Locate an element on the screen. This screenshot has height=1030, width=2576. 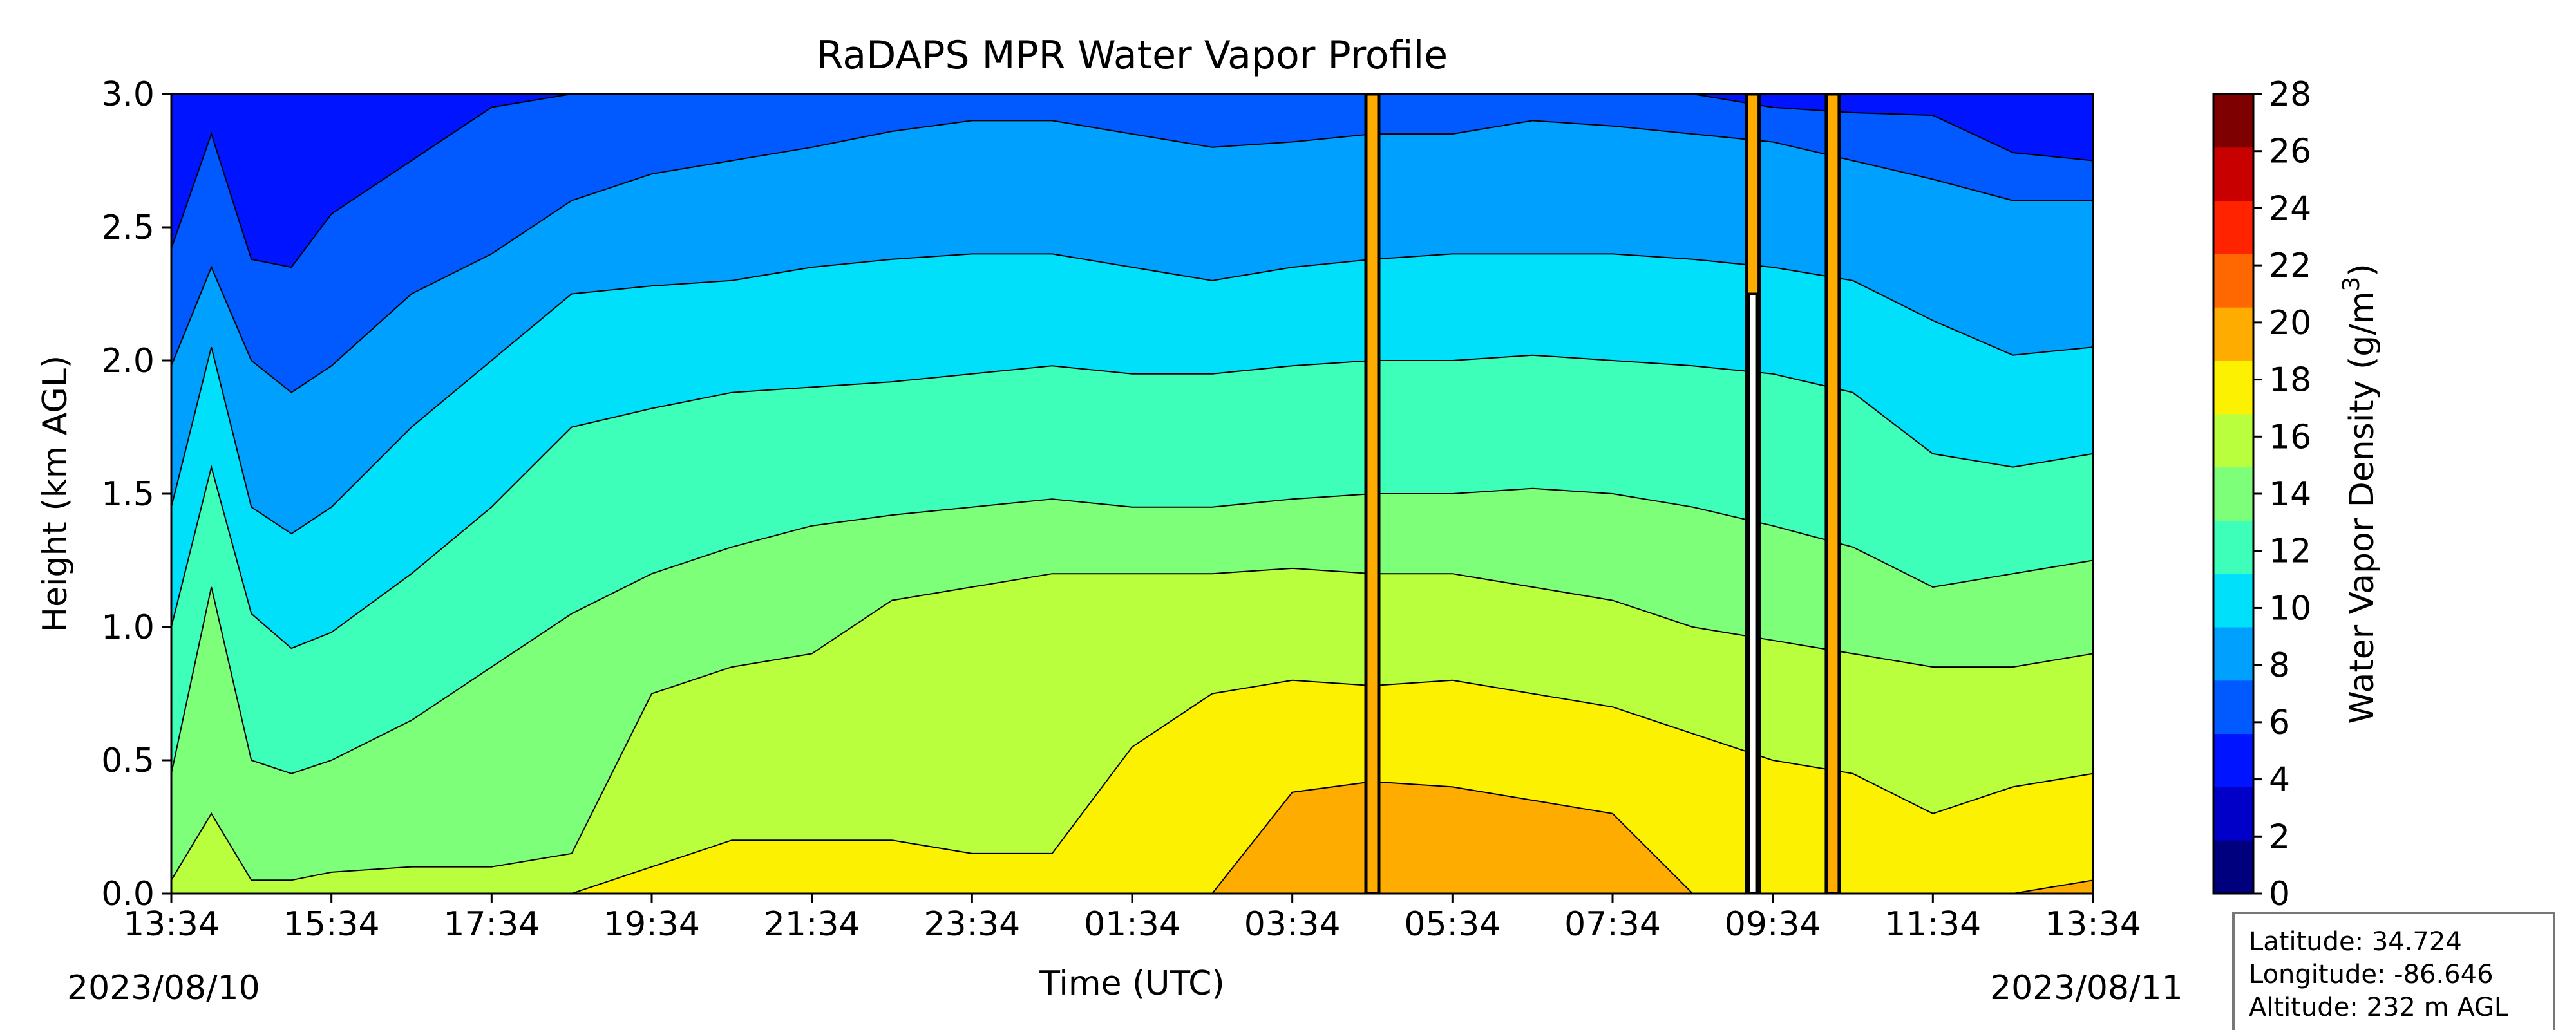
x-tick-label: 03:34 is located at coordinates (1292, 925).